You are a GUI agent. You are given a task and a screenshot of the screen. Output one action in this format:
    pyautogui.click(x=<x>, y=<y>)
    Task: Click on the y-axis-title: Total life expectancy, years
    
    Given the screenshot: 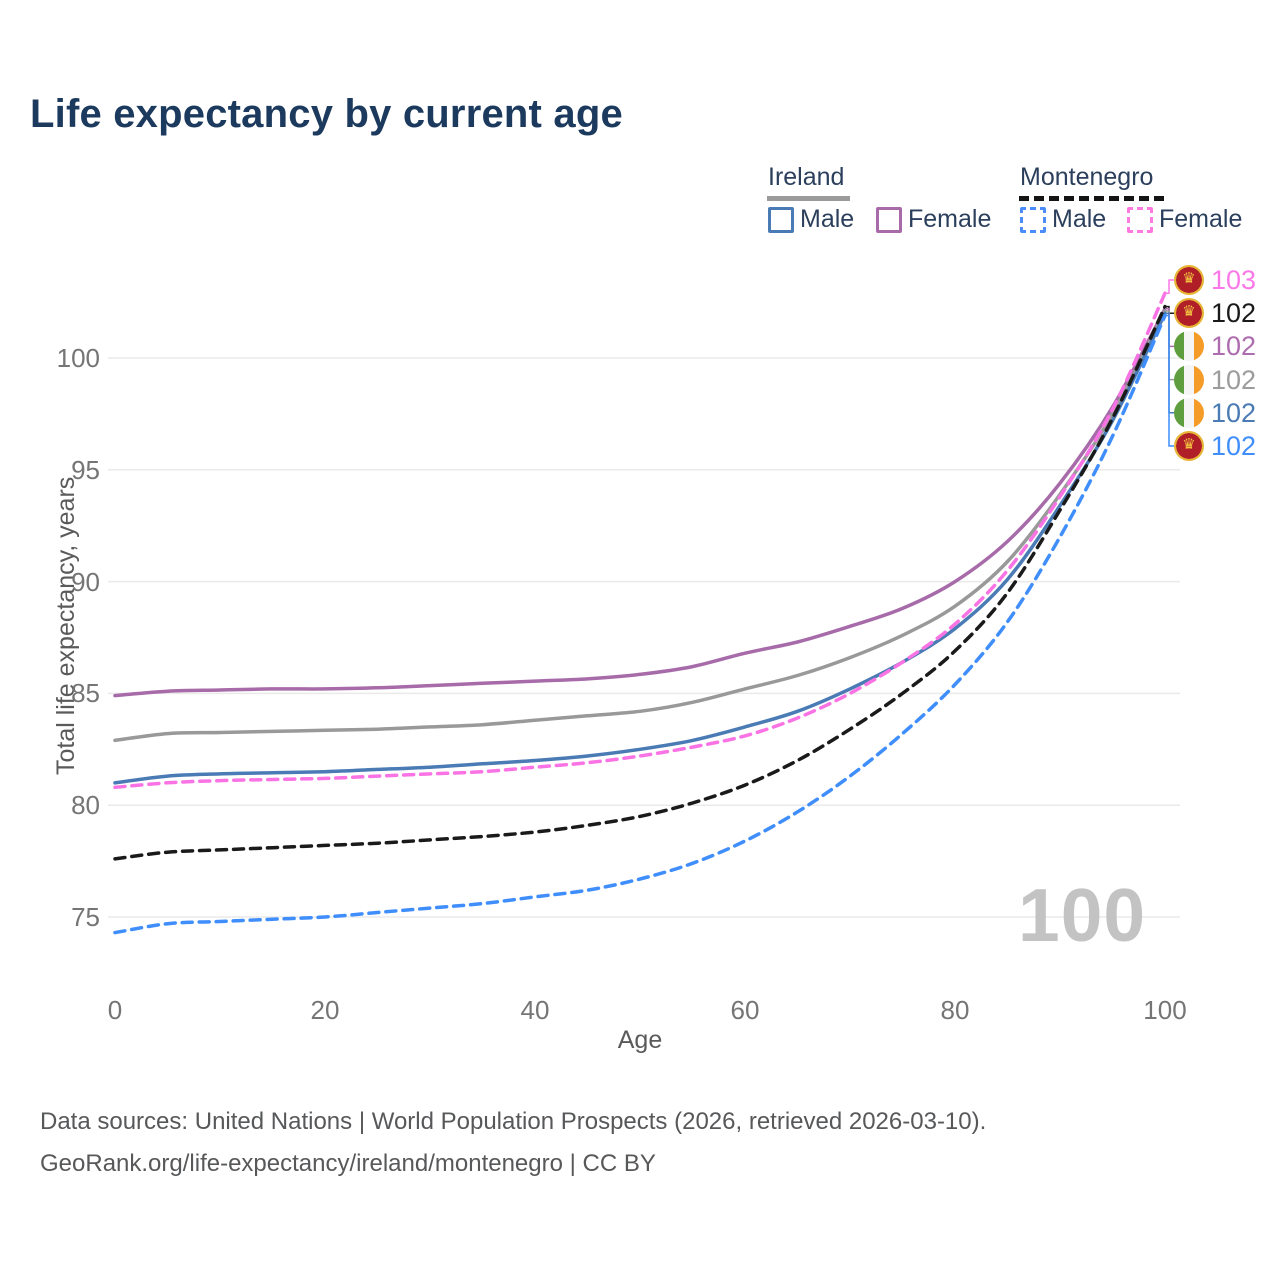 What is the action you would take?
    pyautogui.click(x=66, y=625)
    